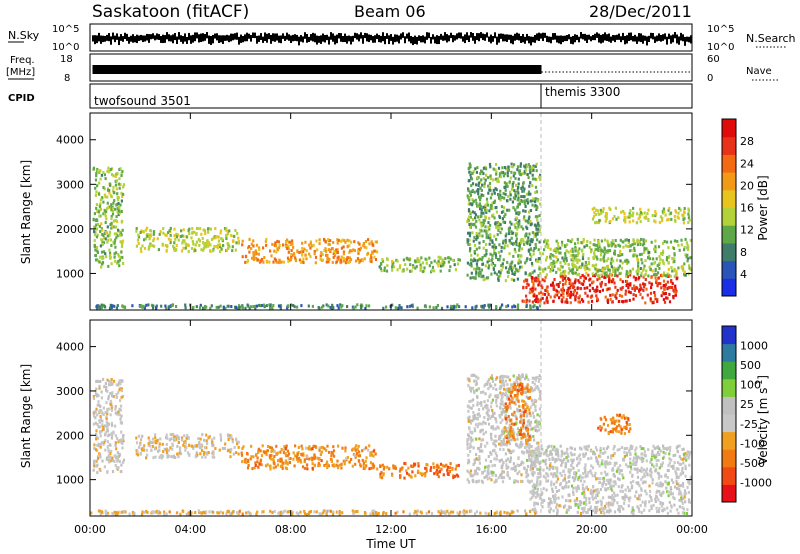 The width and height of the screenshot is (800, 554). What do you see at coordinates (582, 92) in the screenshot?
I see `cpid-segment-2: themis 3300` at bounding box center [582, 92].